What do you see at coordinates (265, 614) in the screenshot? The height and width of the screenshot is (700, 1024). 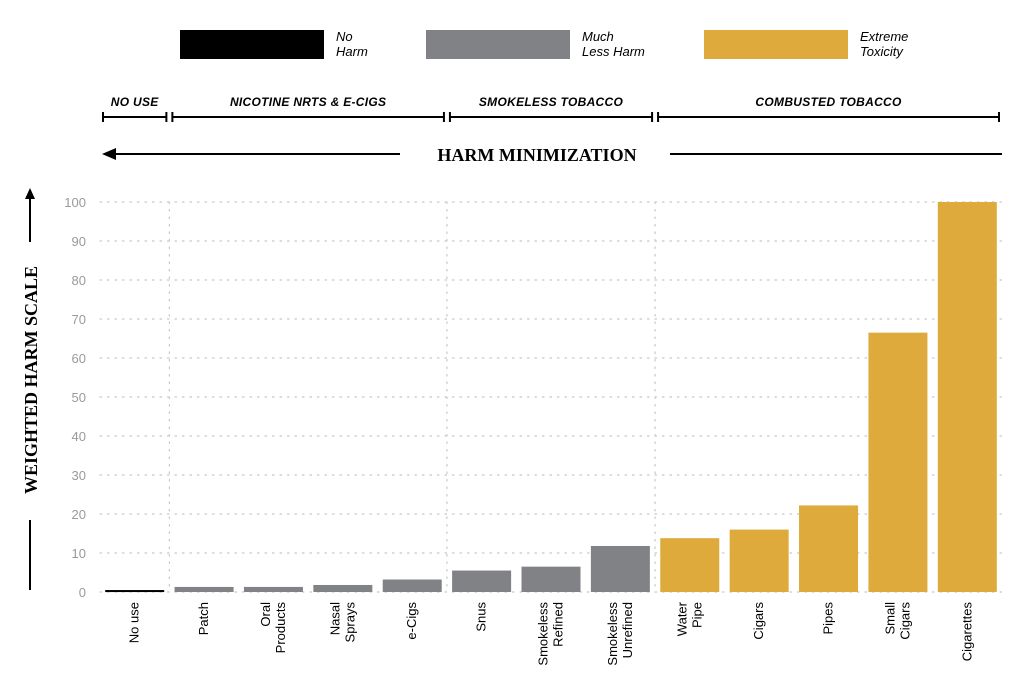 I see `x-category-label: Oral` at bounding box center [265, 614].